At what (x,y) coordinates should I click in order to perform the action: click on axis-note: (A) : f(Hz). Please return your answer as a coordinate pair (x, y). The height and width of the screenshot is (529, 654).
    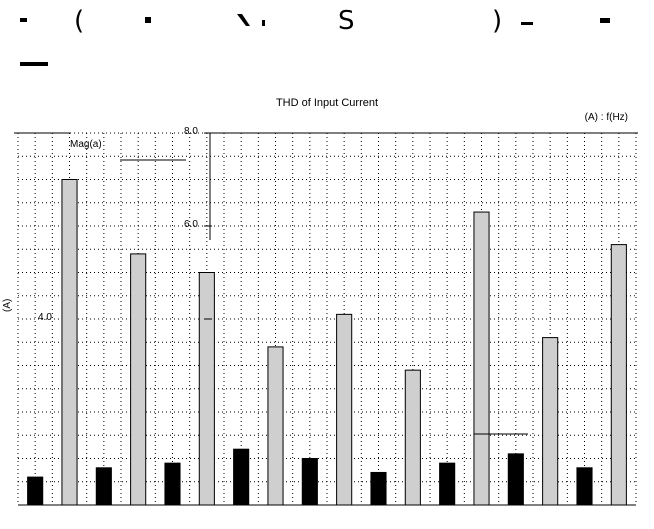
    Looking at the image, I should click on (606, 117).